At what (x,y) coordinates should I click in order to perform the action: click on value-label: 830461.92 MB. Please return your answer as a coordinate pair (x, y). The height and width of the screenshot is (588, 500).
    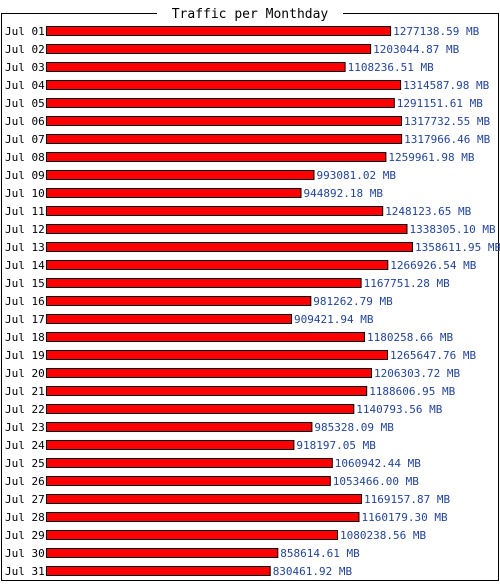
    Looking at the image, I should click on (313, 571).